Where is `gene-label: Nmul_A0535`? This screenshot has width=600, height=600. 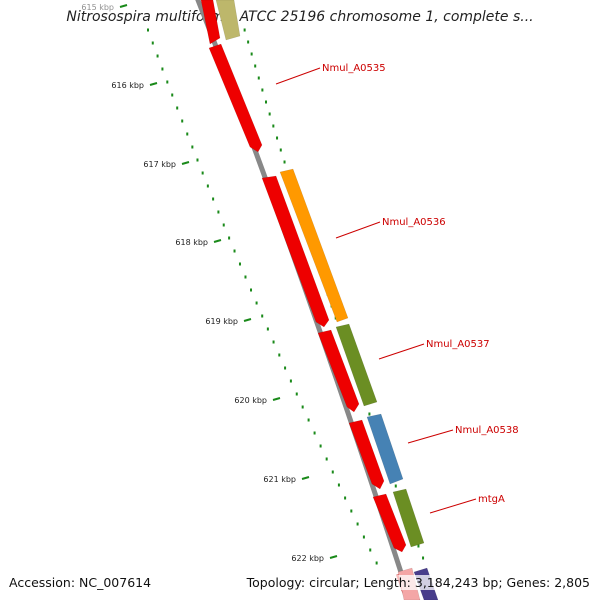 gene-label: Nmul_A0535 is located at coordinates (354, 68).